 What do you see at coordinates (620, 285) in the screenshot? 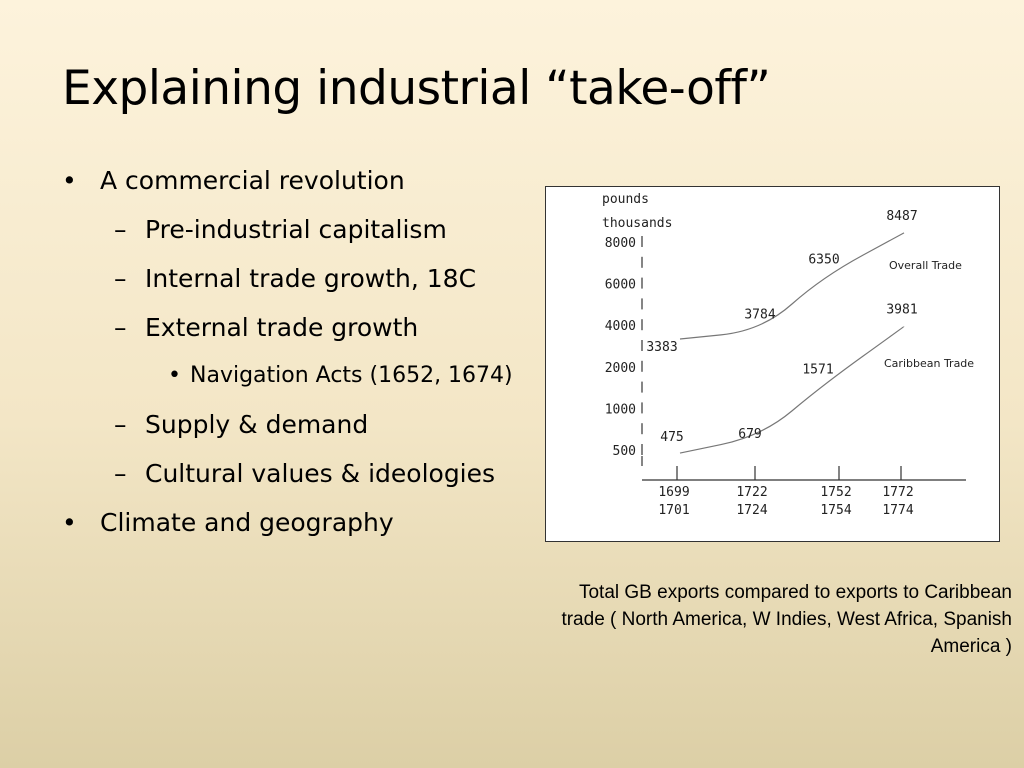
I see `y-tick-label: 6000` at bounding box center [620, 285].